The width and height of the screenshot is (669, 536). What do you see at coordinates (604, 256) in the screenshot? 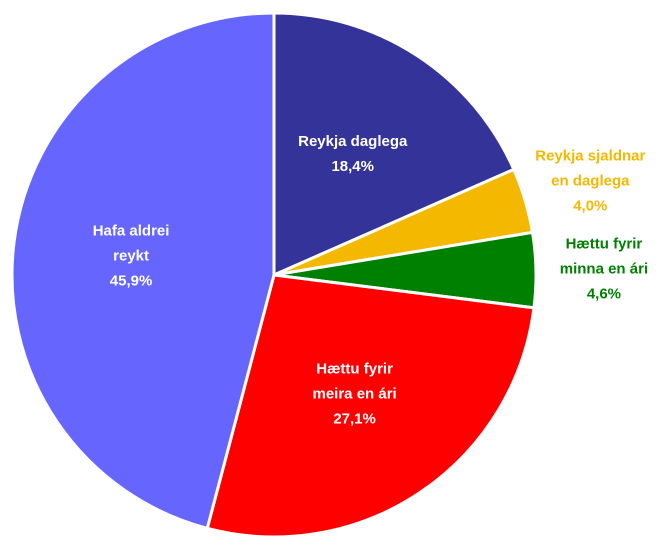
I see `category-label: Hættu fyrir minna en ári` at bounding box center [604, 256].